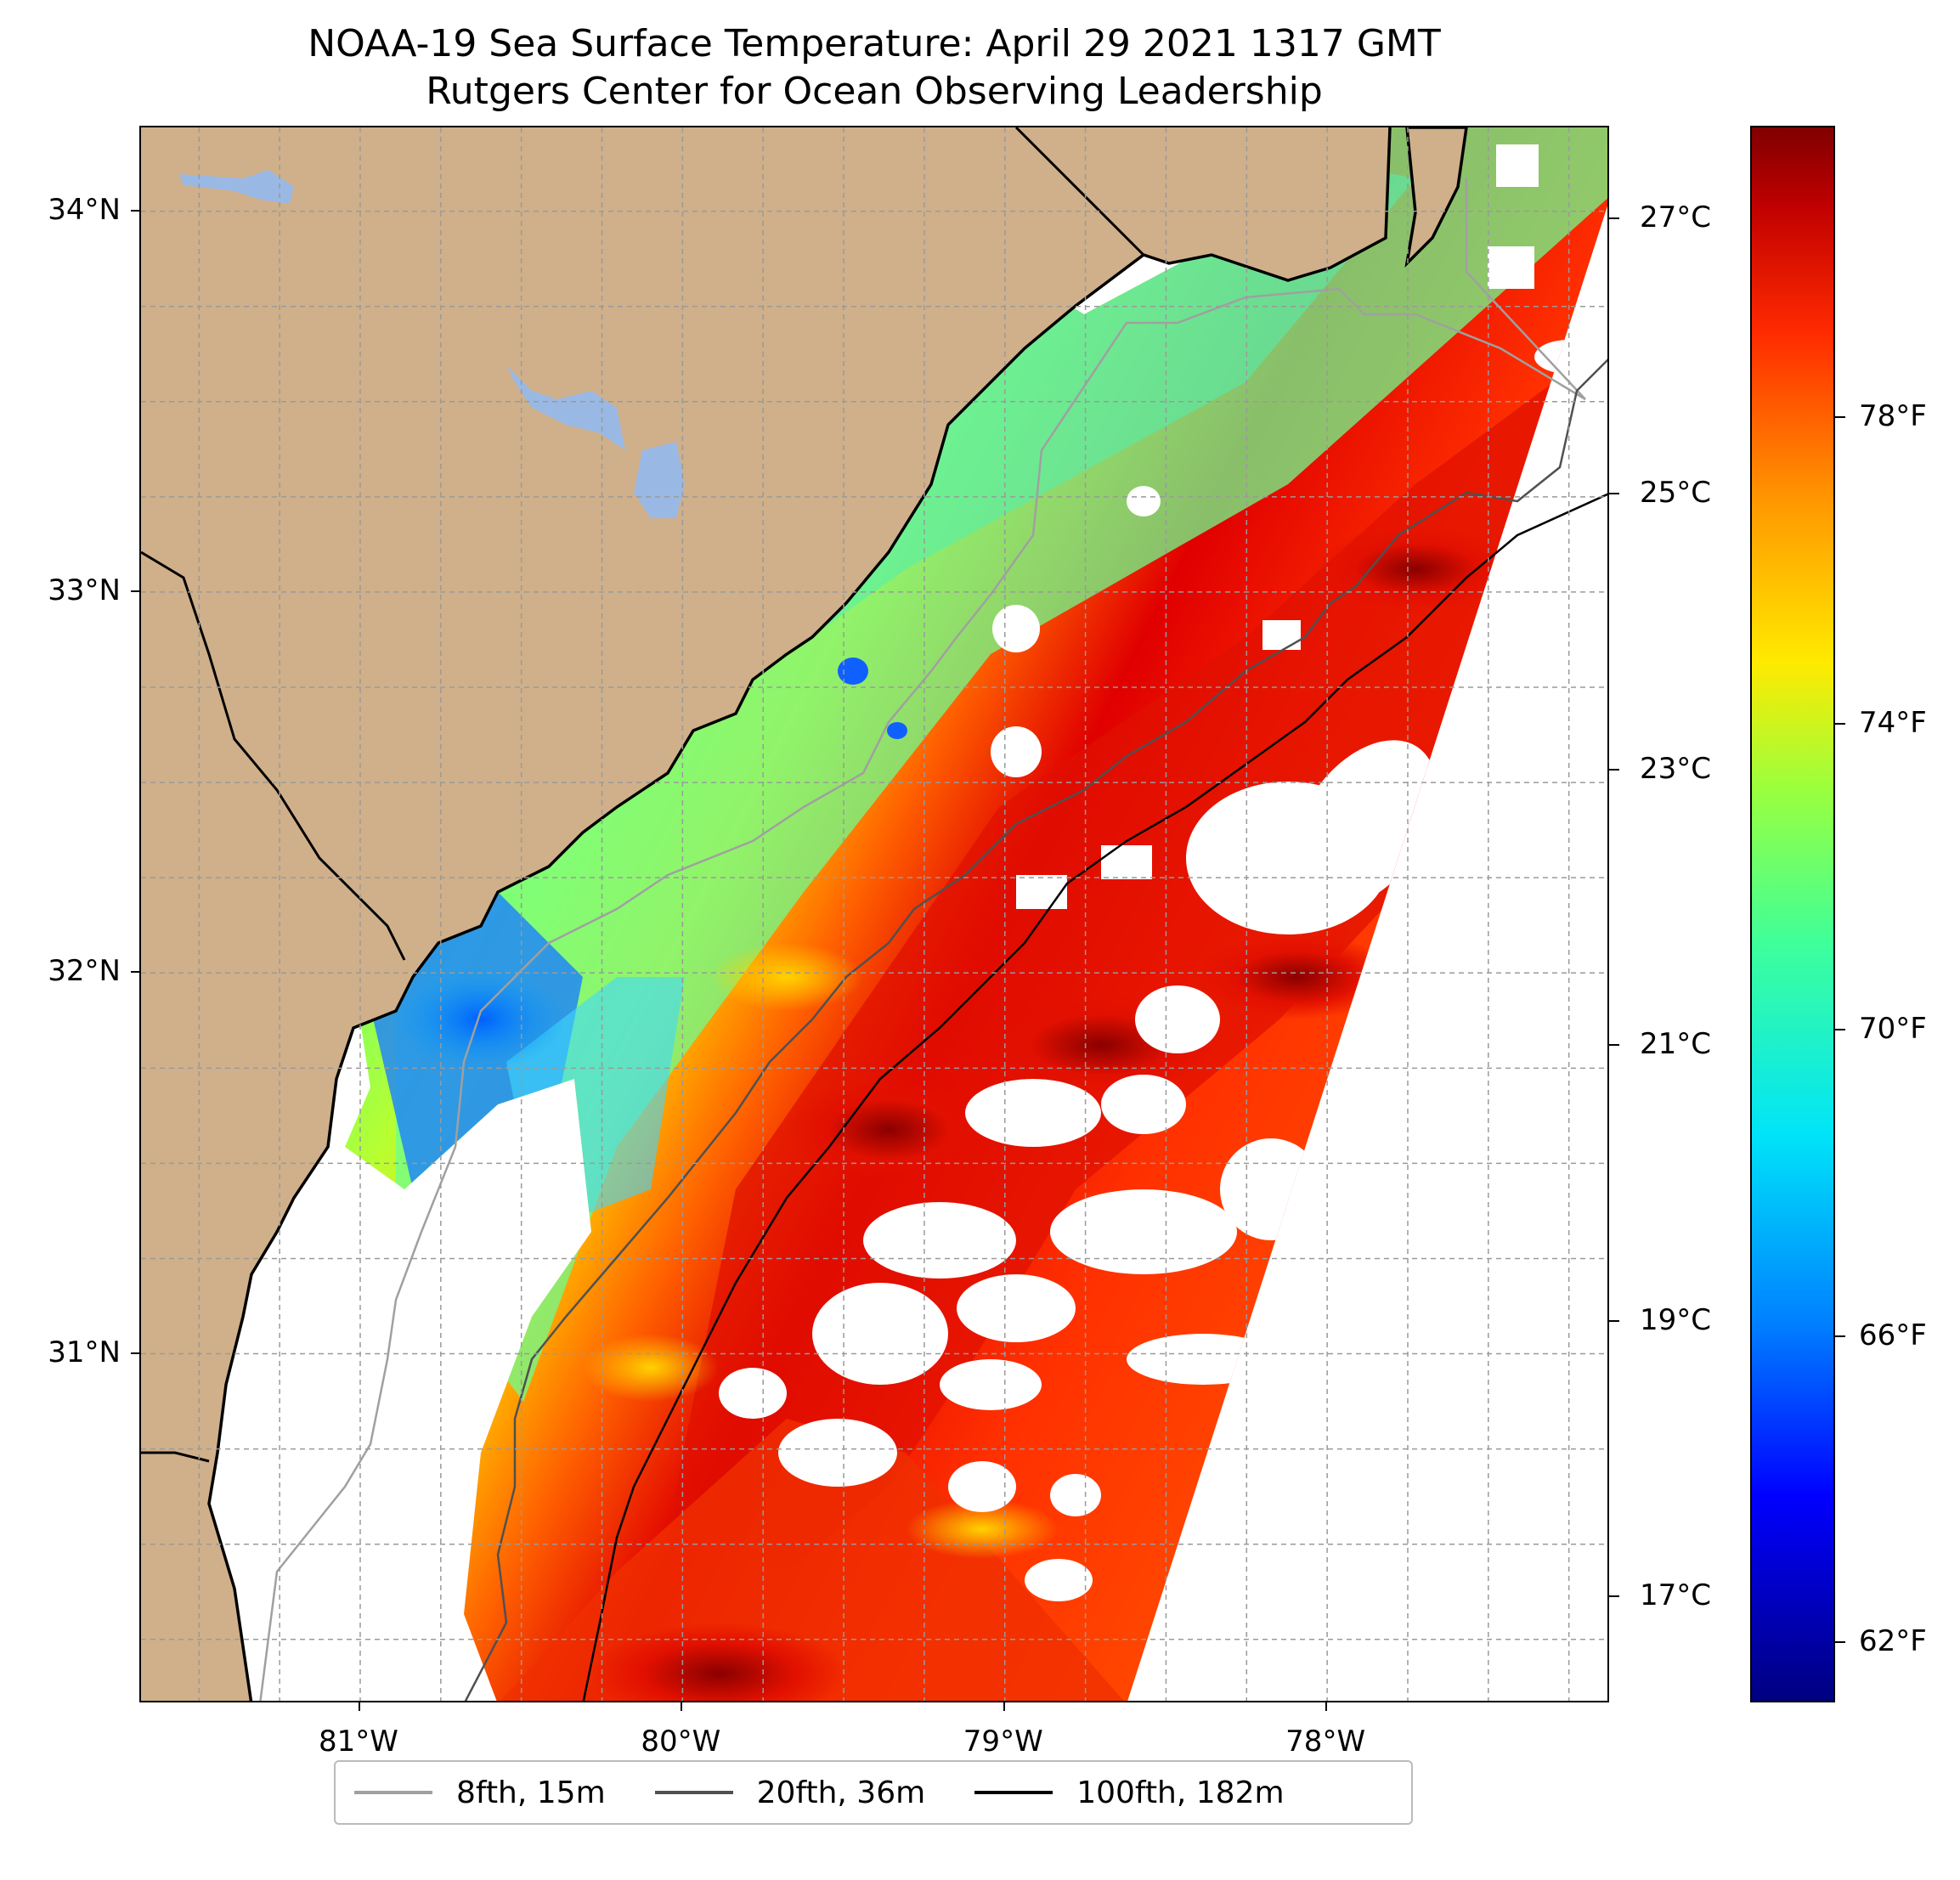  What do you see at coordinates (85, 590) in the screenshot?
I see `lat-tick-label: 33°N` at bounding box center [85, 590].